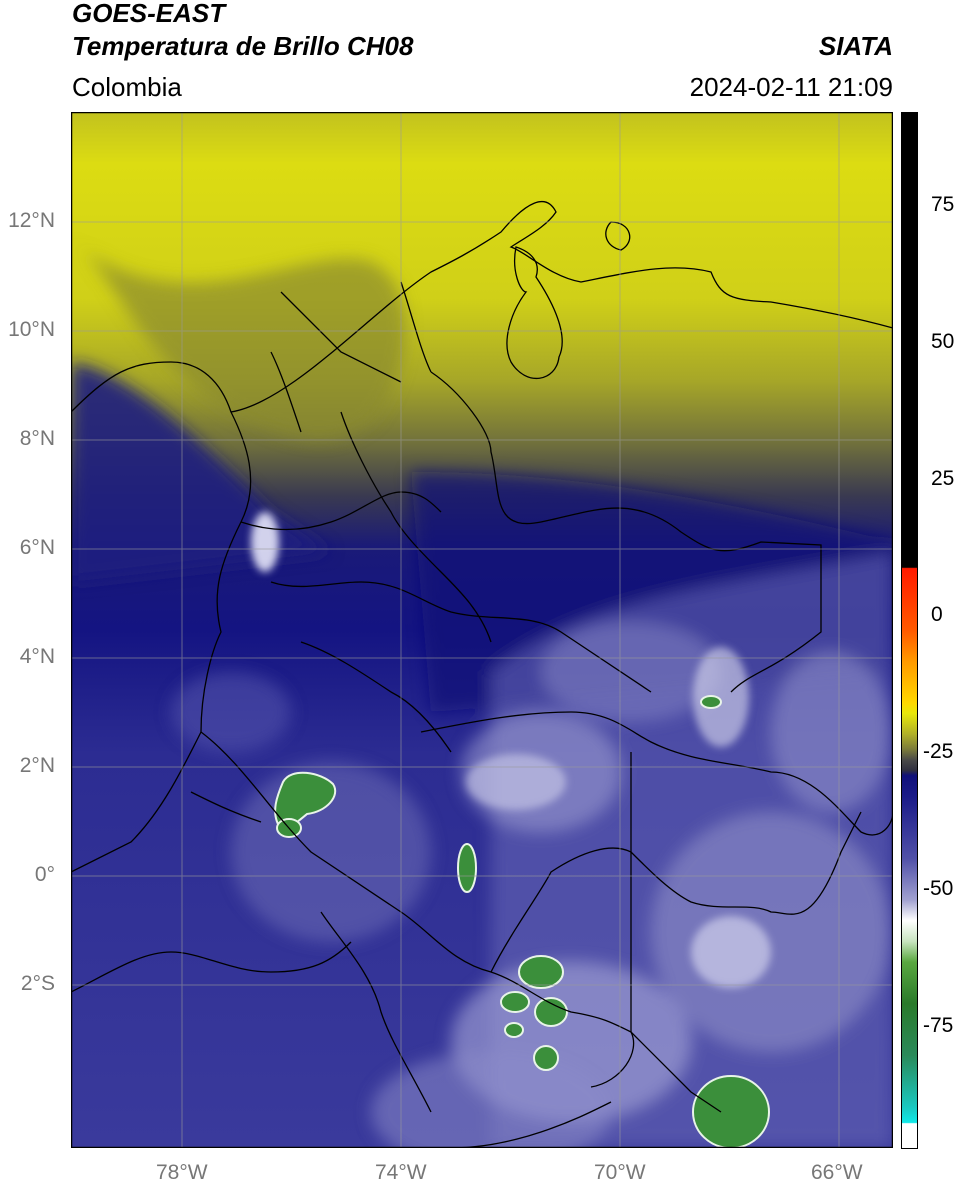 Image resolution: width=966 pixels, height=1190 pixels. What do you see at coordinates (31, 329) in the screenshot?
I see `lat-tick-10n: 10°N` at bounding box center [31, 329].